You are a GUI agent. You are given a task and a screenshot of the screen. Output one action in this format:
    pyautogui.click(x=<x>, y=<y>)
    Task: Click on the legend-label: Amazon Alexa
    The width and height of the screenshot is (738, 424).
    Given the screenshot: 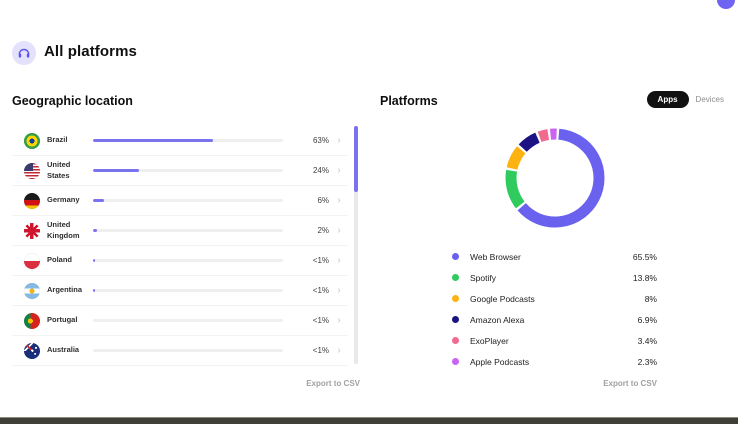 What is the action you would take?
    pyautogui.click(x=497, y=319)
    